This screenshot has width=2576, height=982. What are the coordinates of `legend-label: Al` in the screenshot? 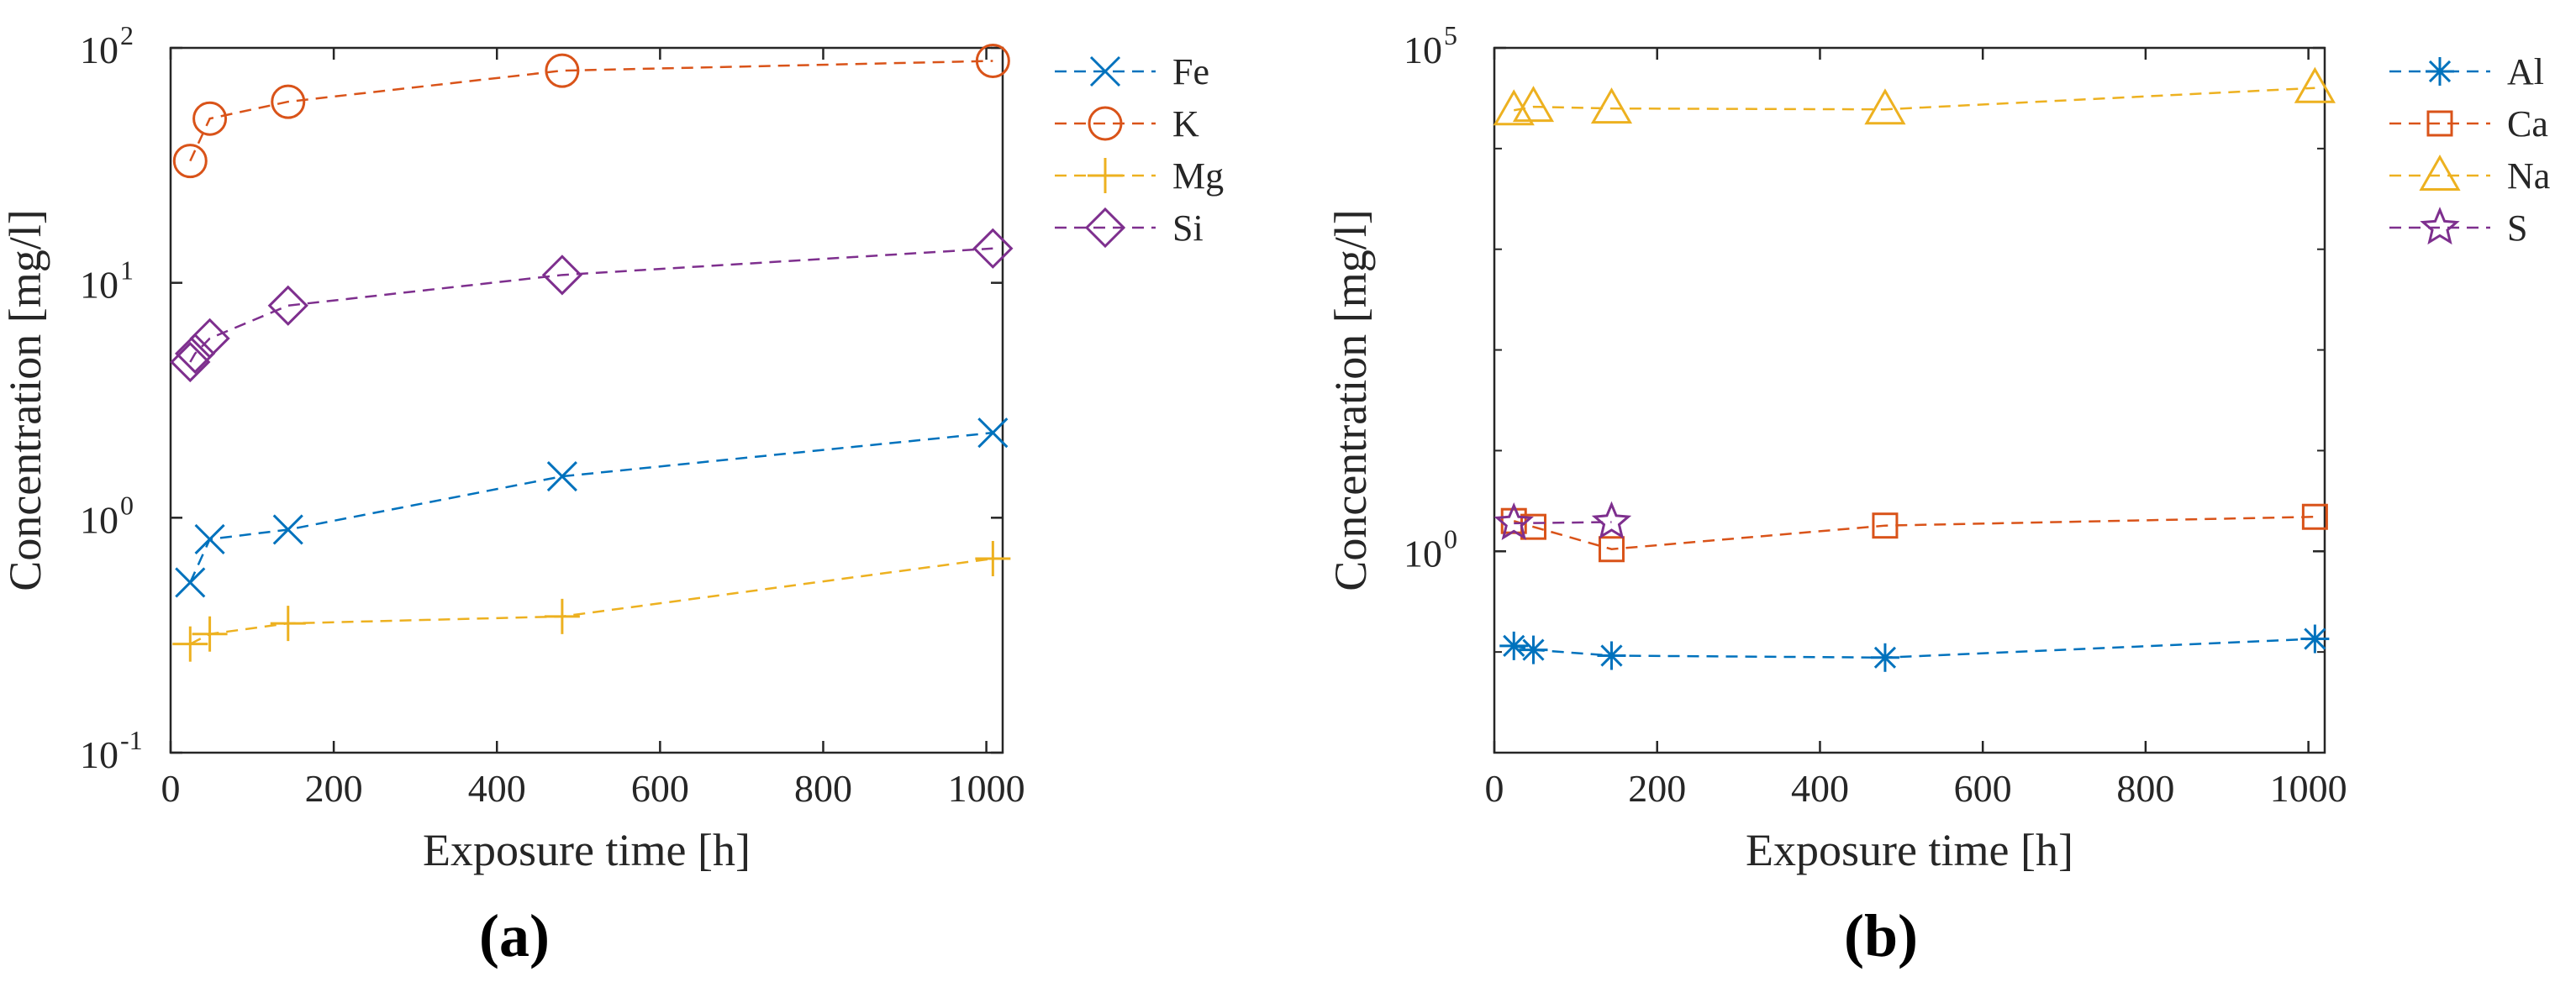 It's located at (2525, 71).